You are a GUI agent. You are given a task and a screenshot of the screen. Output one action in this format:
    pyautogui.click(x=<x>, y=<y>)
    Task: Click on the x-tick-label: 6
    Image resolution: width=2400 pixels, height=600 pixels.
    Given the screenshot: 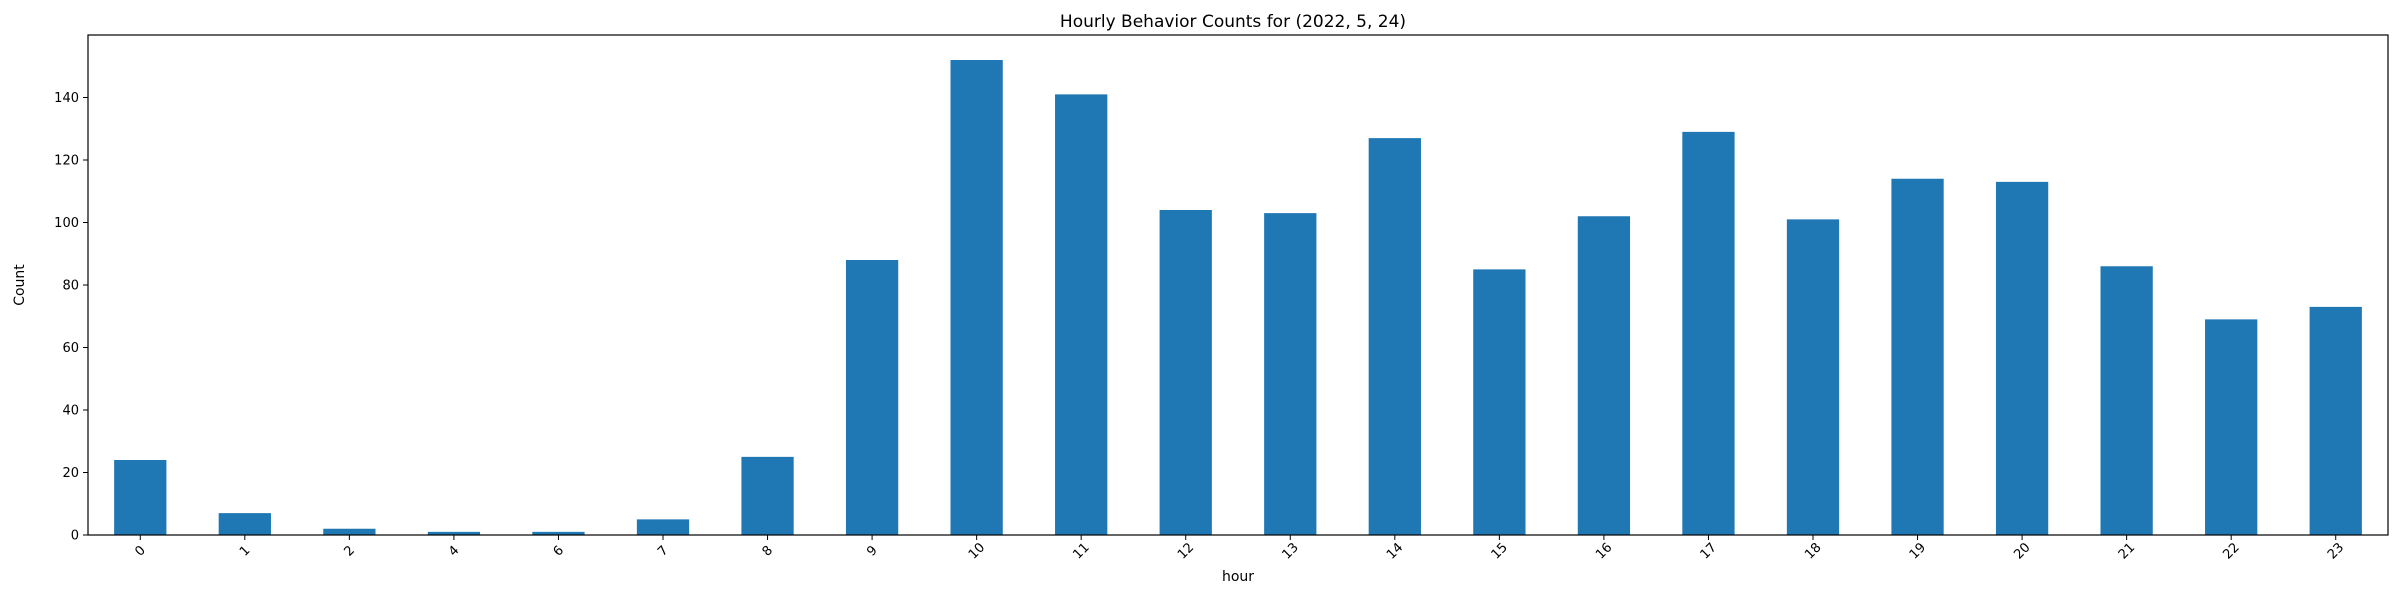 What is the action you would take?
    pyautogui.click(x=559, y=551)
    